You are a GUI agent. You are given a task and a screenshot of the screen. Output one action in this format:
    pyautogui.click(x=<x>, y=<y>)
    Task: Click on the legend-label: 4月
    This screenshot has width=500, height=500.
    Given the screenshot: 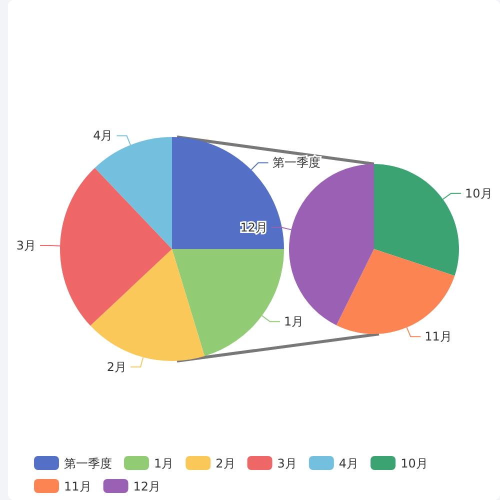 What is the action you would take?
    pyautogui.click(x=348, y=463)
    